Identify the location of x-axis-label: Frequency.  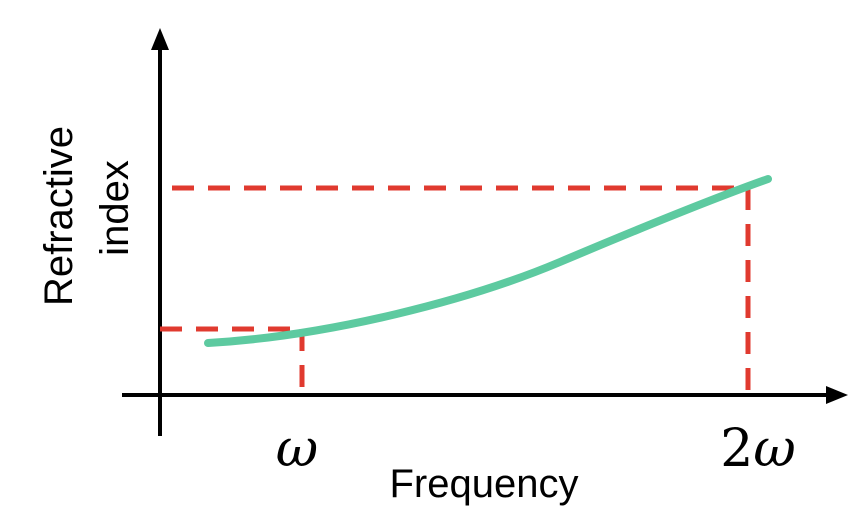
(484, 484).